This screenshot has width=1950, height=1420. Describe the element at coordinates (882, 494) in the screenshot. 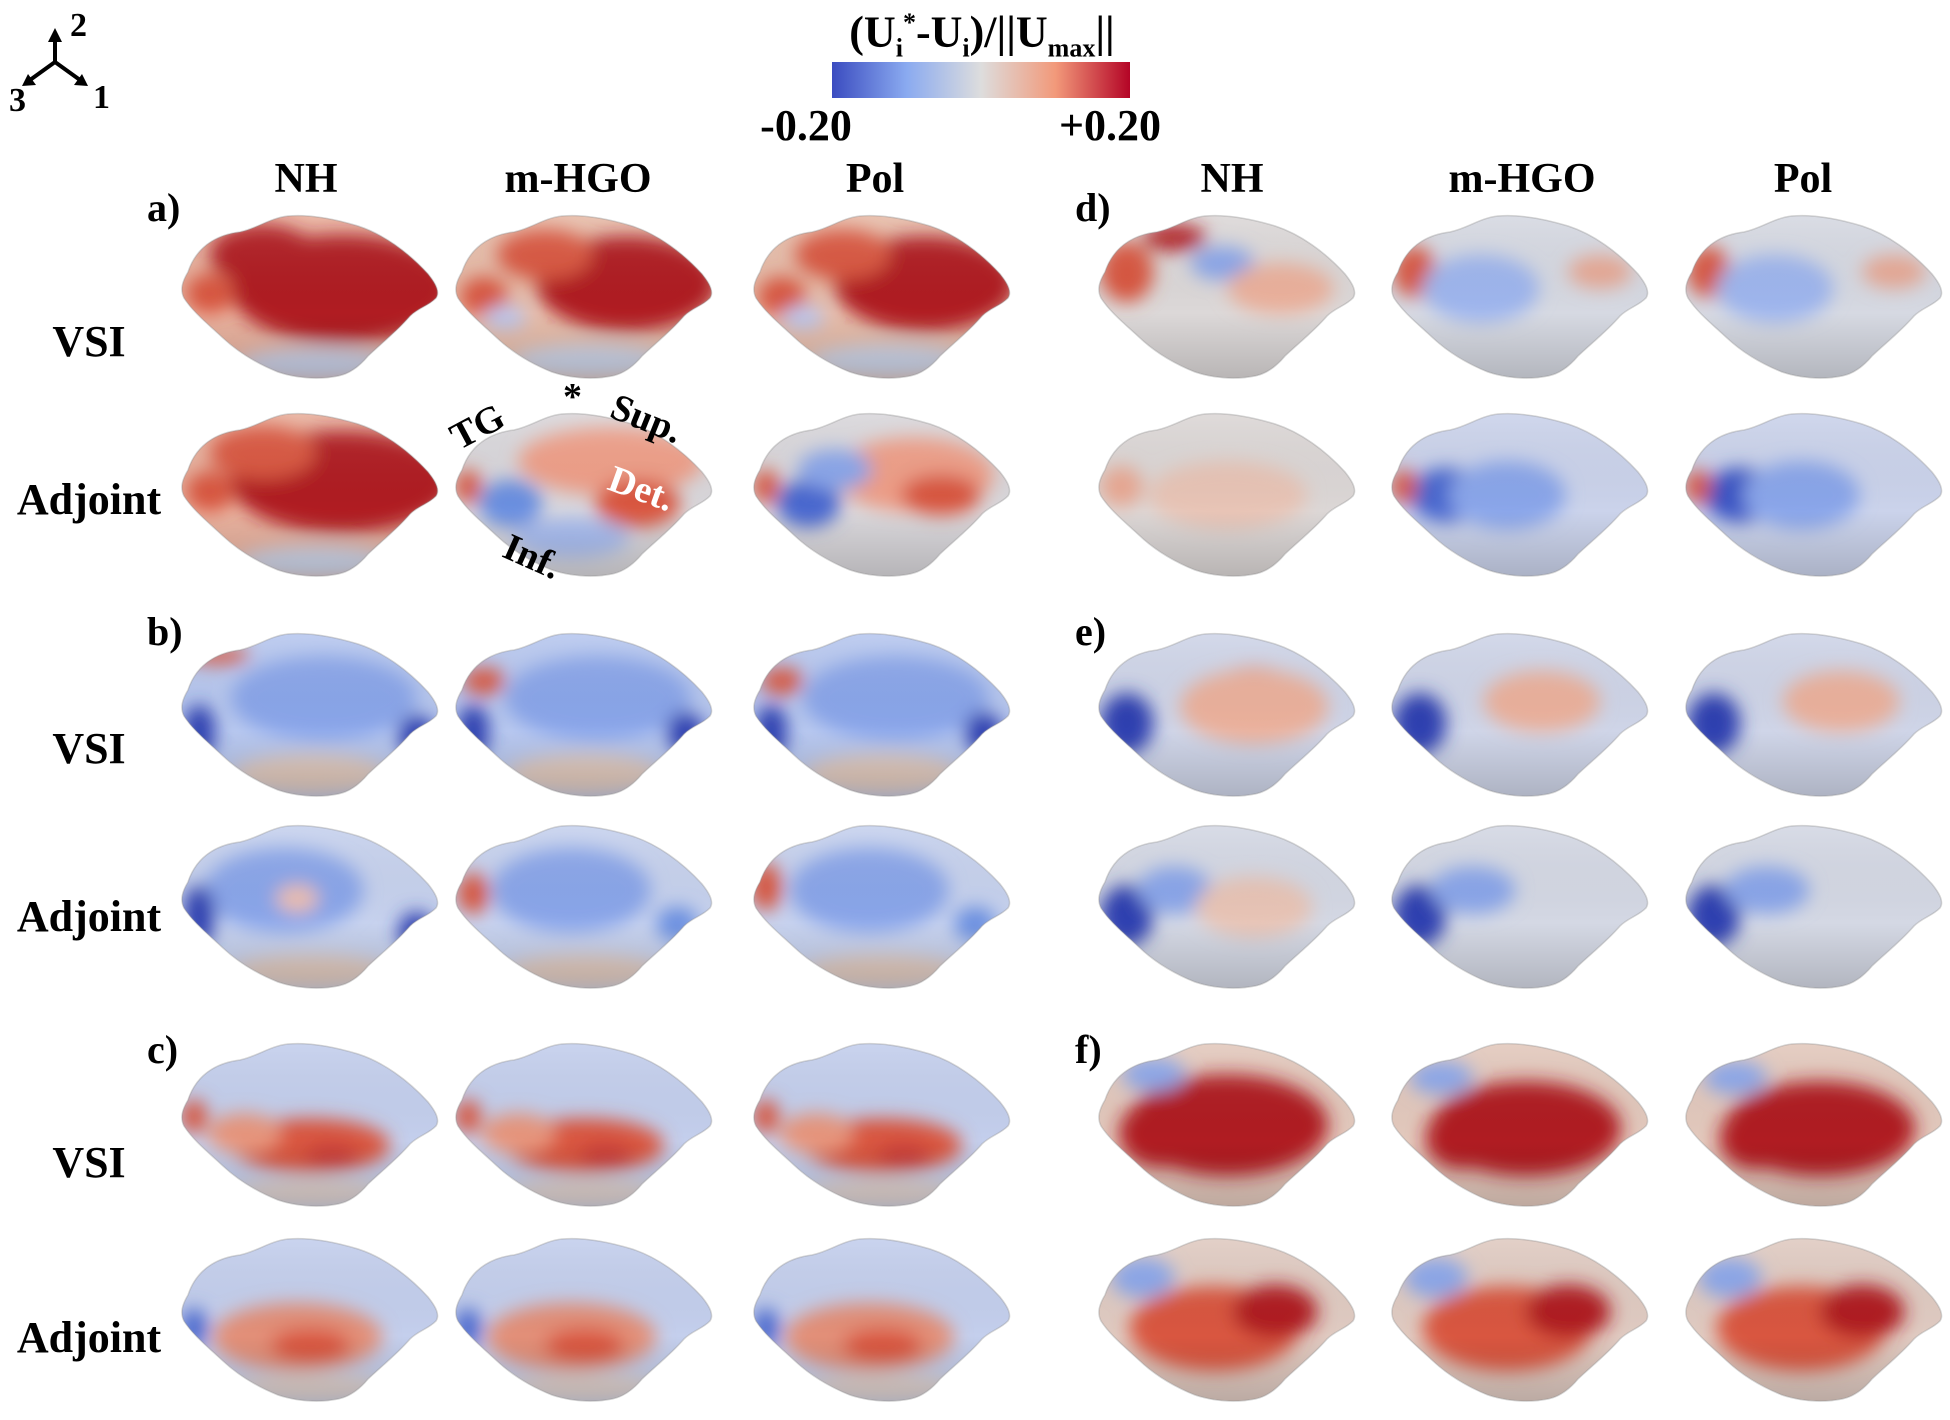

I see `organ-surface-left-adjoint-a-pol` at that location.